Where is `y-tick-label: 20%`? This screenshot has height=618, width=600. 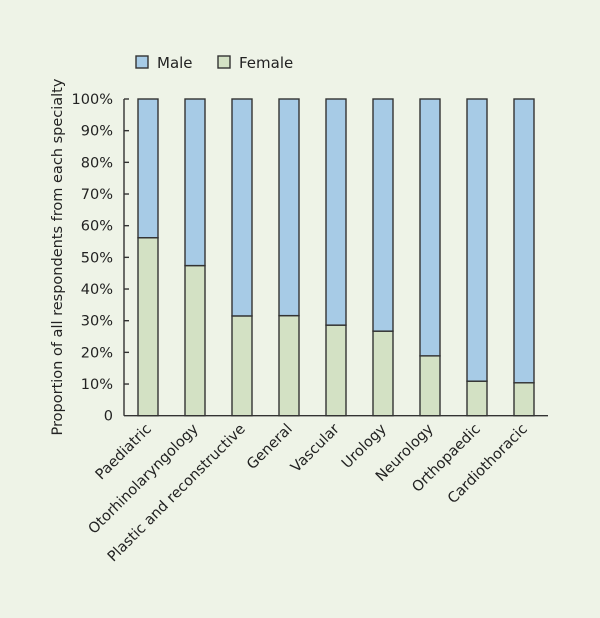
y-tick-label: 20% is located at coordinates (97, 353).